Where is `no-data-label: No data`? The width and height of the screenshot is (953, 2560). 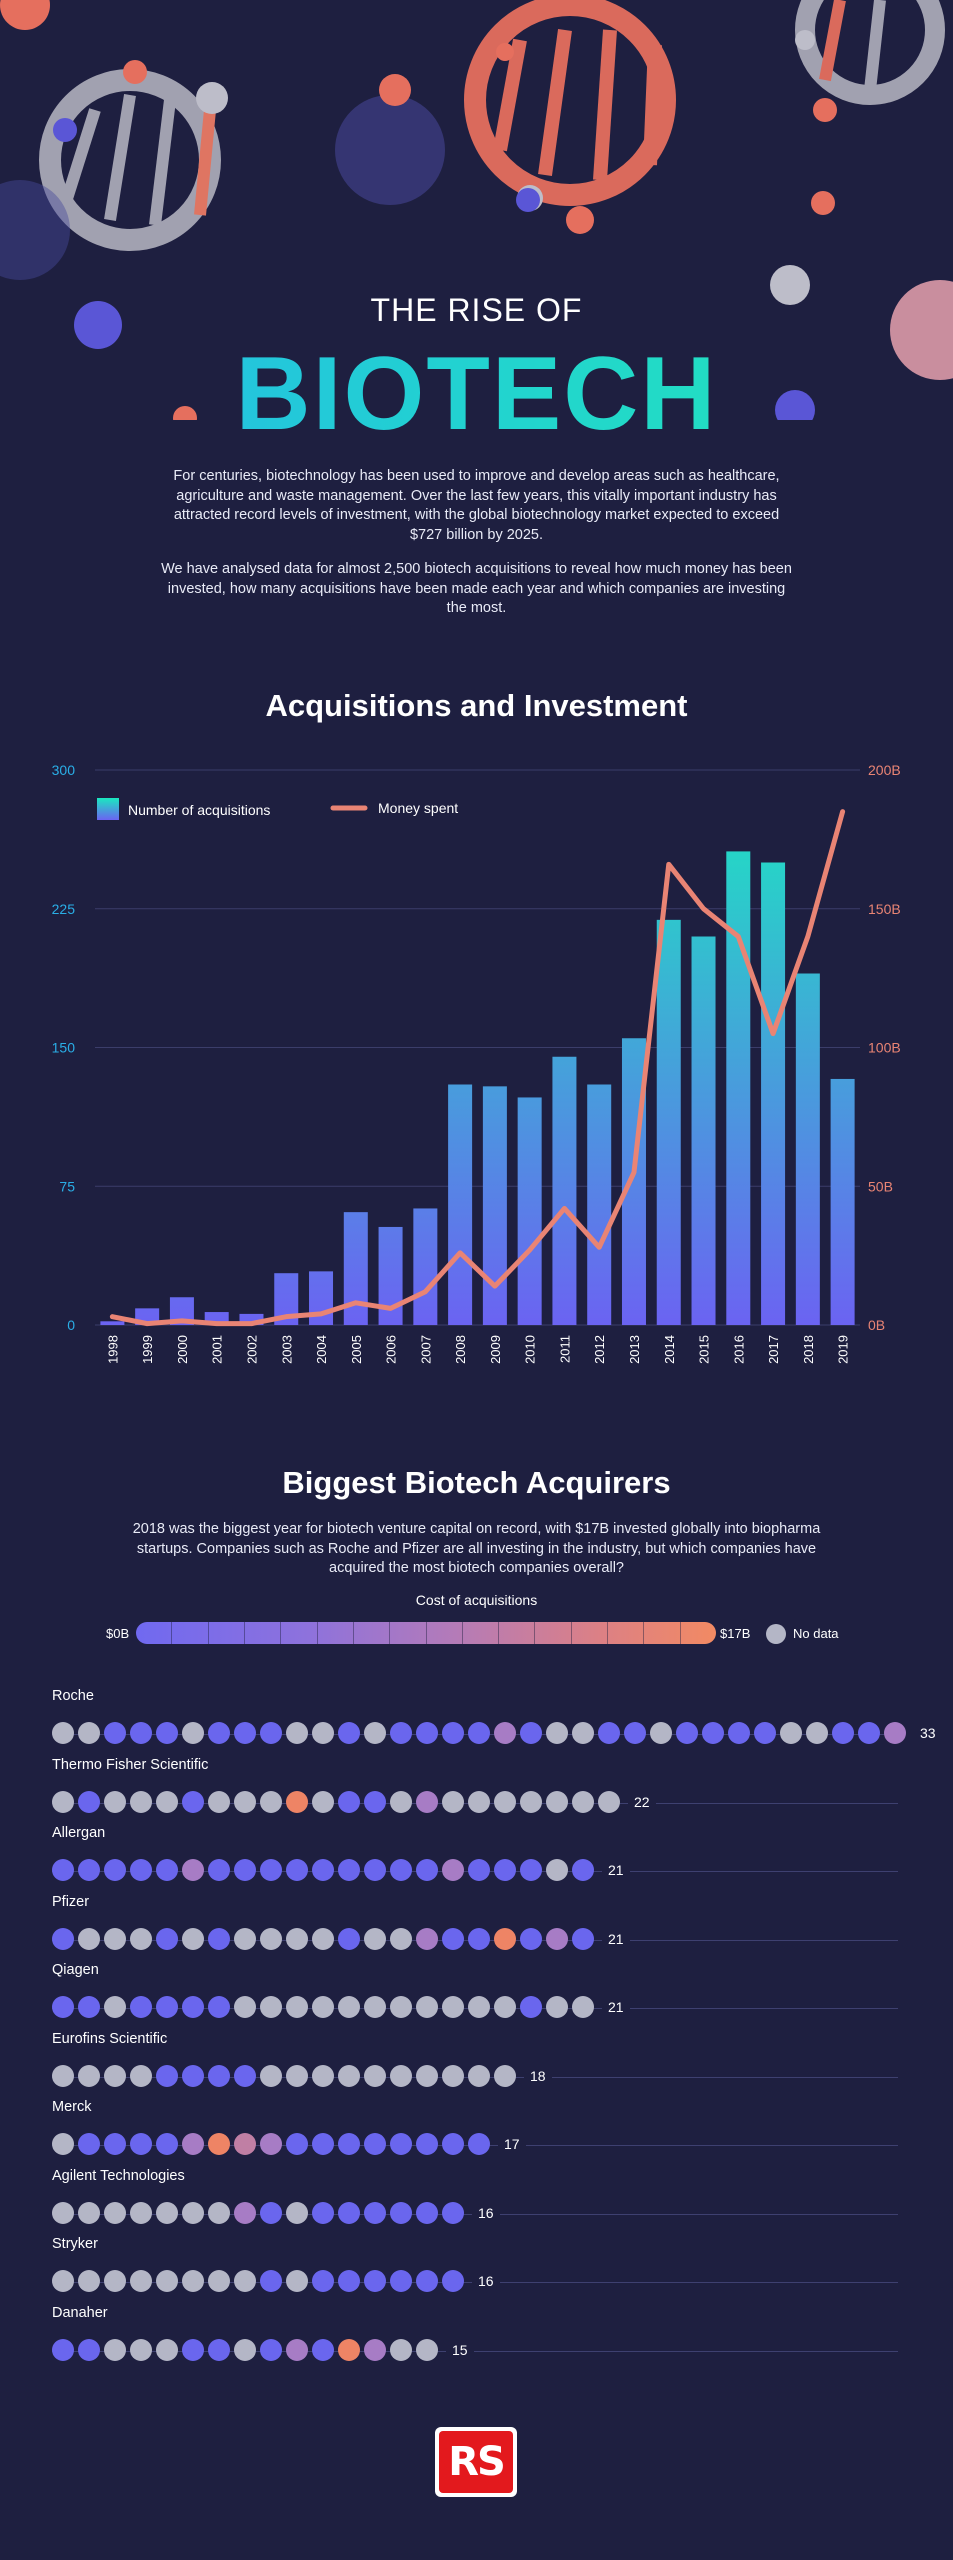
no-data-label: No data is located at coordinates (816, 1633).